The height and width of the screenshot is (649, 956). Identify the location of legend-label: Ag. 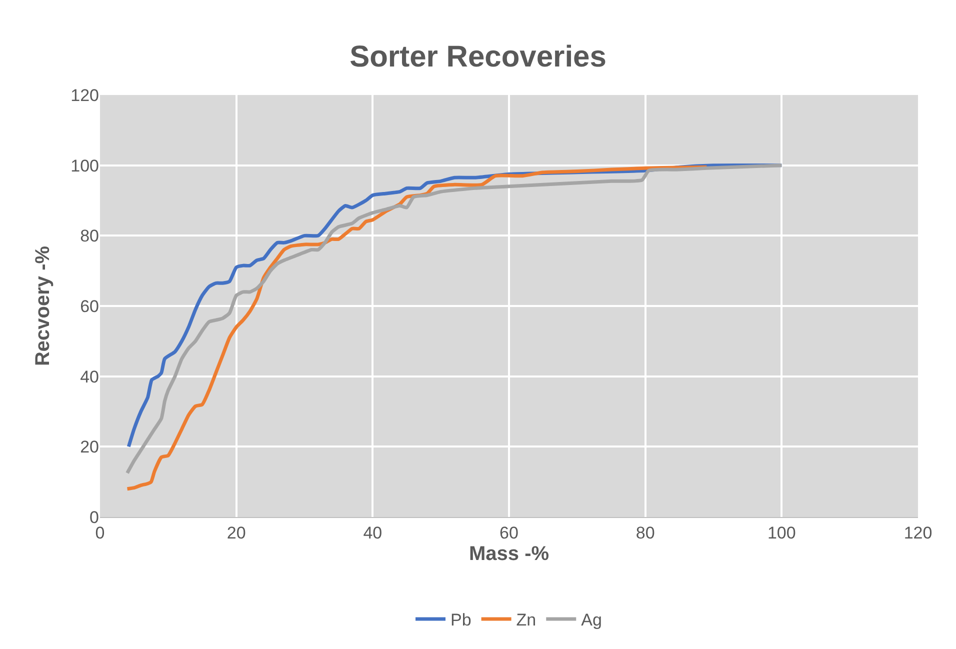
(591, 620).